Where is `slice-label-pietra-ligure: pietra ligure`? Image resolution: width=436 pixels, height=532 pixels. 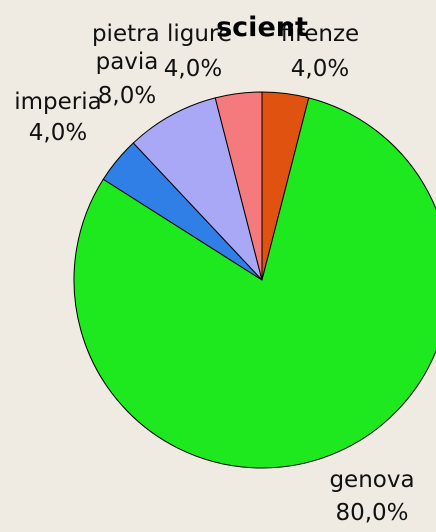
slice-label-pietra-ligure: pietra ligure is located at coordinates (162, 34).